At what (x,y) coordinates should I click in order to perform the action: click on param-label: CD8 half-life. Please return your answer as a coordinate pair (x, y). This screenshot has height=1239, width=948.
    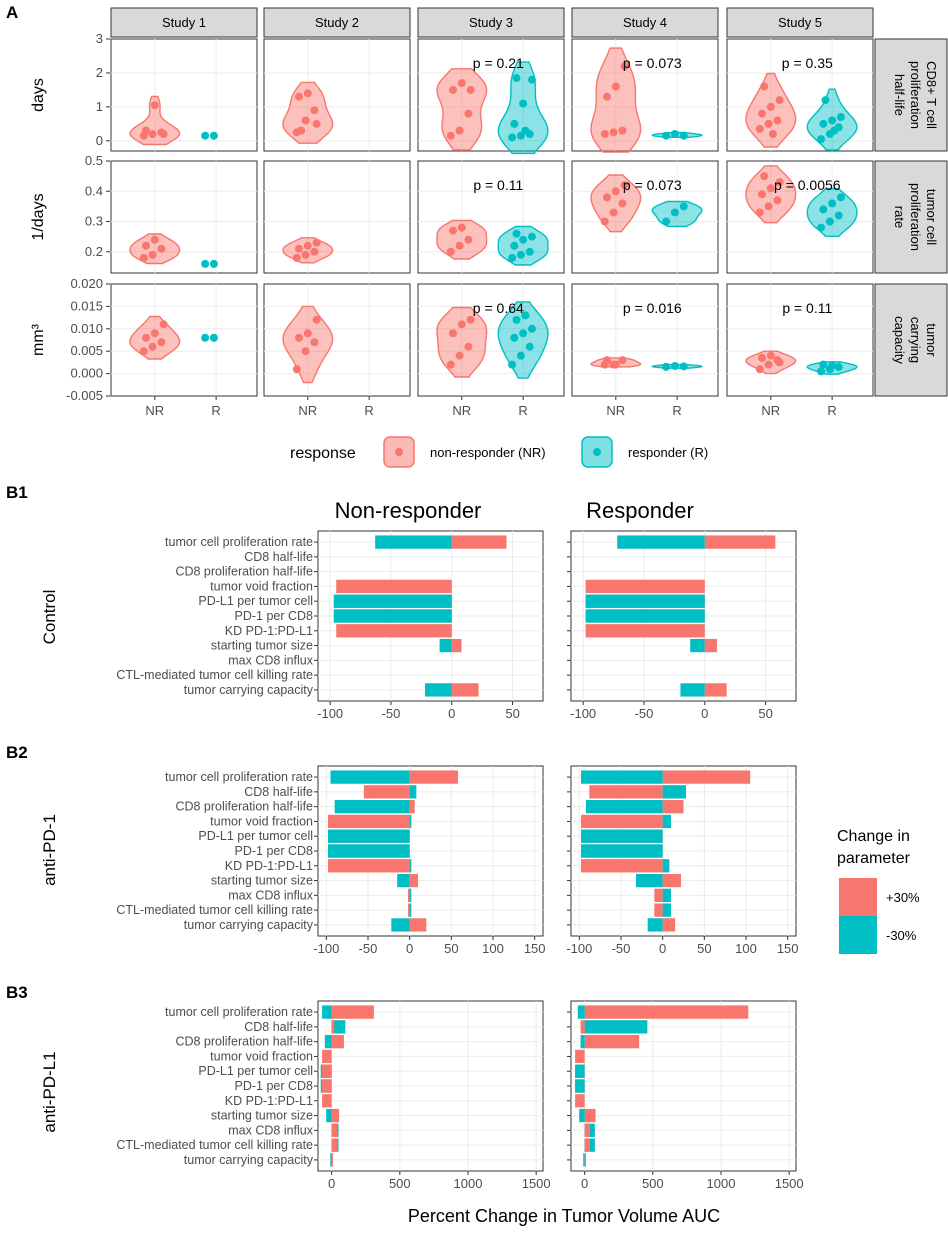
    Looking at the image, I should click on (278, 792).